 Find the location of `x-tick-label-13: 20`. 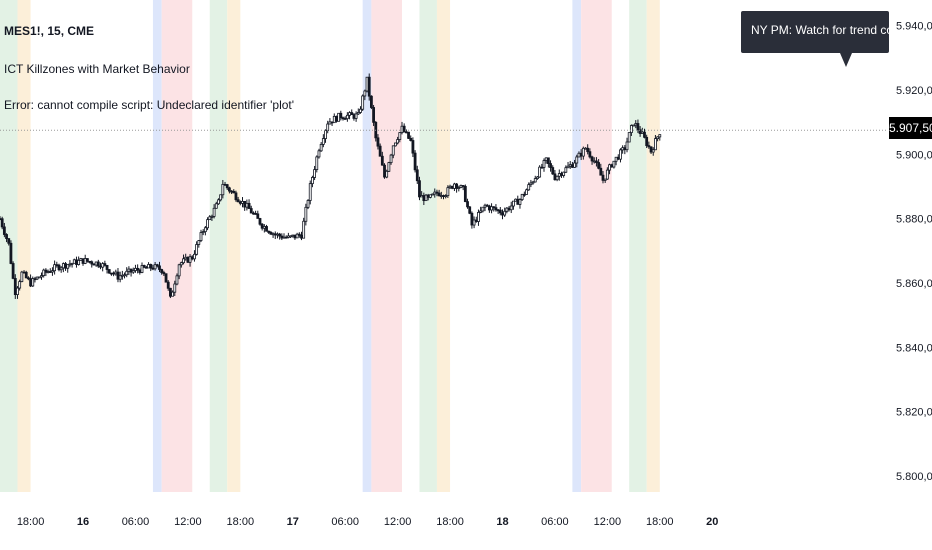

x-tick-label-13: 20 is located at coordinates (712, 522).